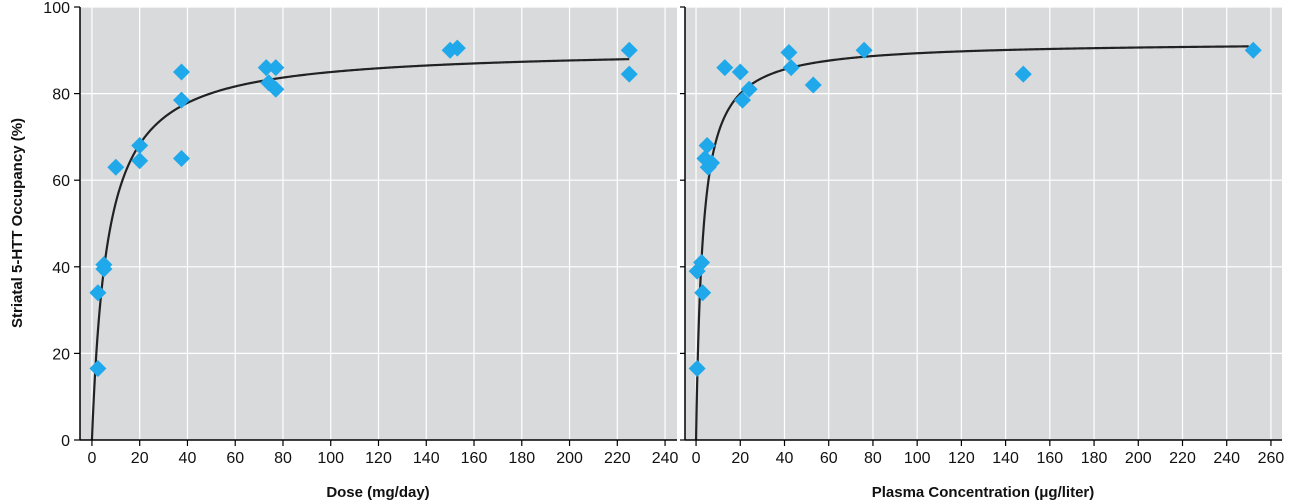  What do you see at coordinates (740, 458) in the screenshot?
I see `plasma-x-tick-label: 20` at bounding box center [740, 458].